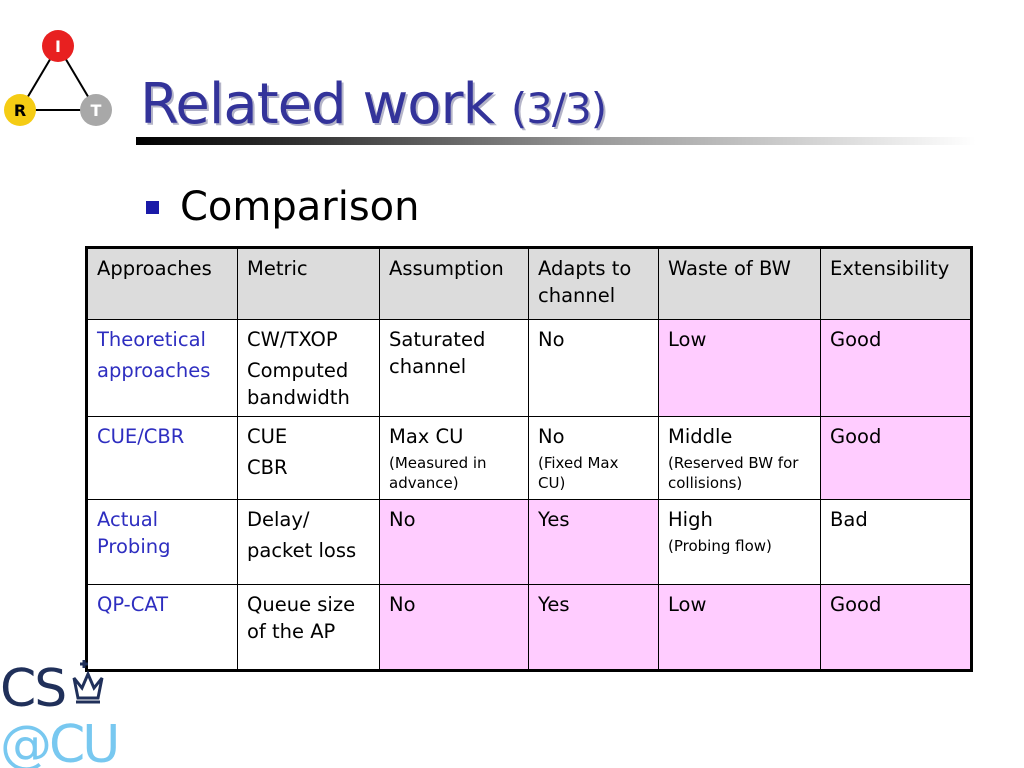 The height and width of the screenshot is (768, 1024). Describe the element at coordinates (58, 741) in the screenshot. I see `logo-text-at-cu: @CU` at that location.